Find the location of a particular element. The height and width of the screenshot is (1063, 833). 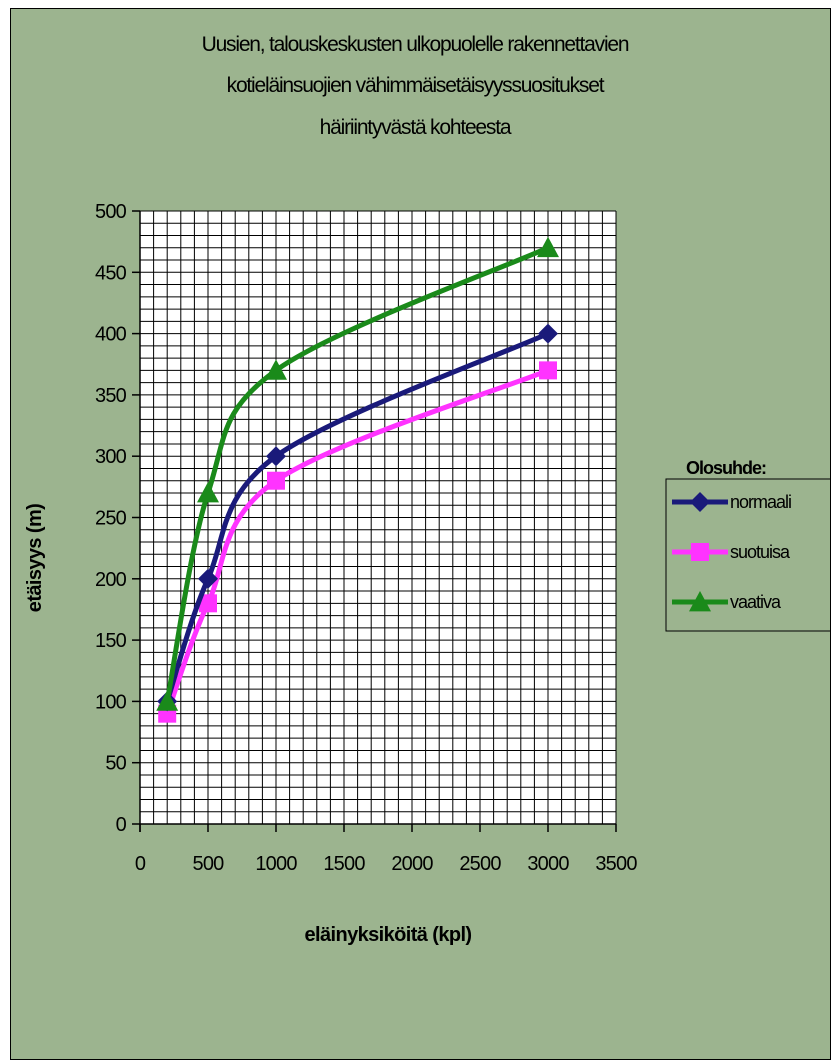

y-axis-title: etäisyys (m) is located at coordinates (35, 558).